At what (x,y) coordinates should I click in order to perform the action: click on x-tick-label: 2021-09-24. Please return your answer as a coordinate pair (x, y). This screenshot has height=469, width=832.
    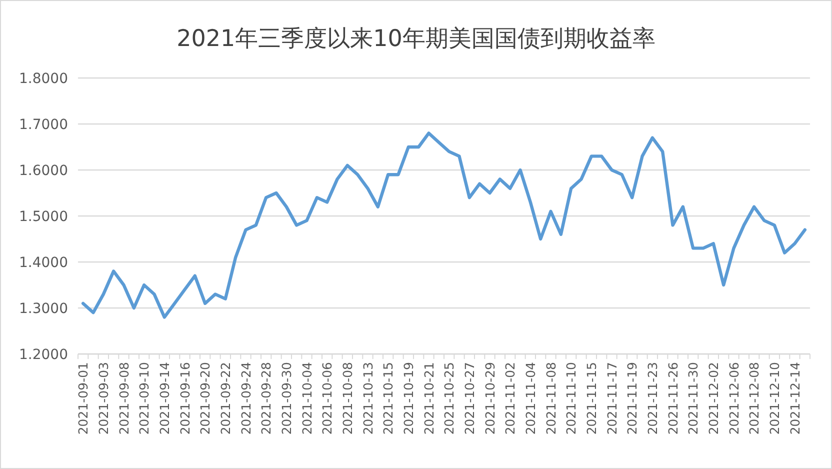
    Looking at the image, I should click on (246, 398).